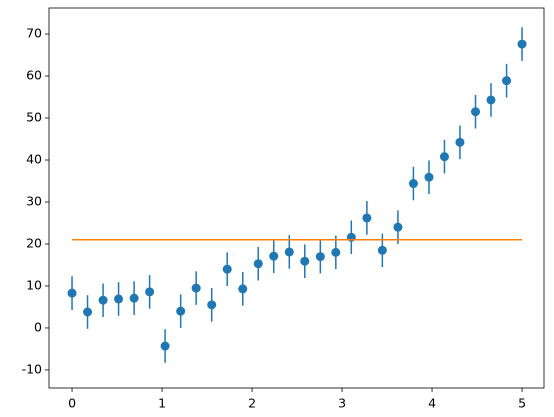 Image resolution: width=554 pixels, height=417 pixels. Describe the element at coordinates (38, 326) in the screenshot. I see `y-tick-label: 0` at that location.